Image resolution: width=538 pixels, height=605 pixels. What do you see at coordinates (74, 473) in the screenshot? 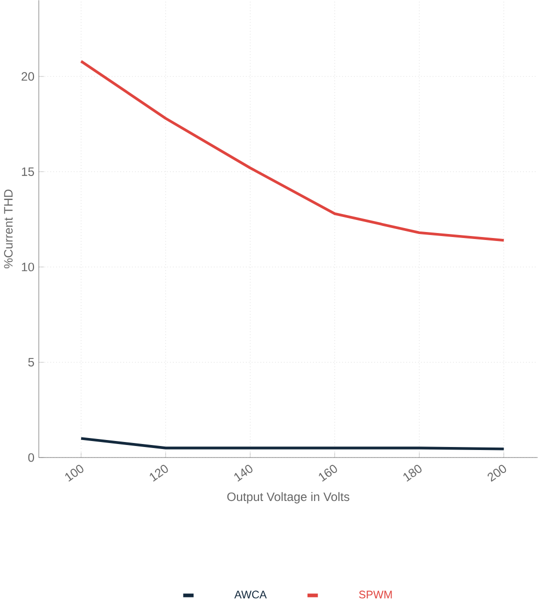
I see `x-tick-label: 100` at bounding box center [74, 473].